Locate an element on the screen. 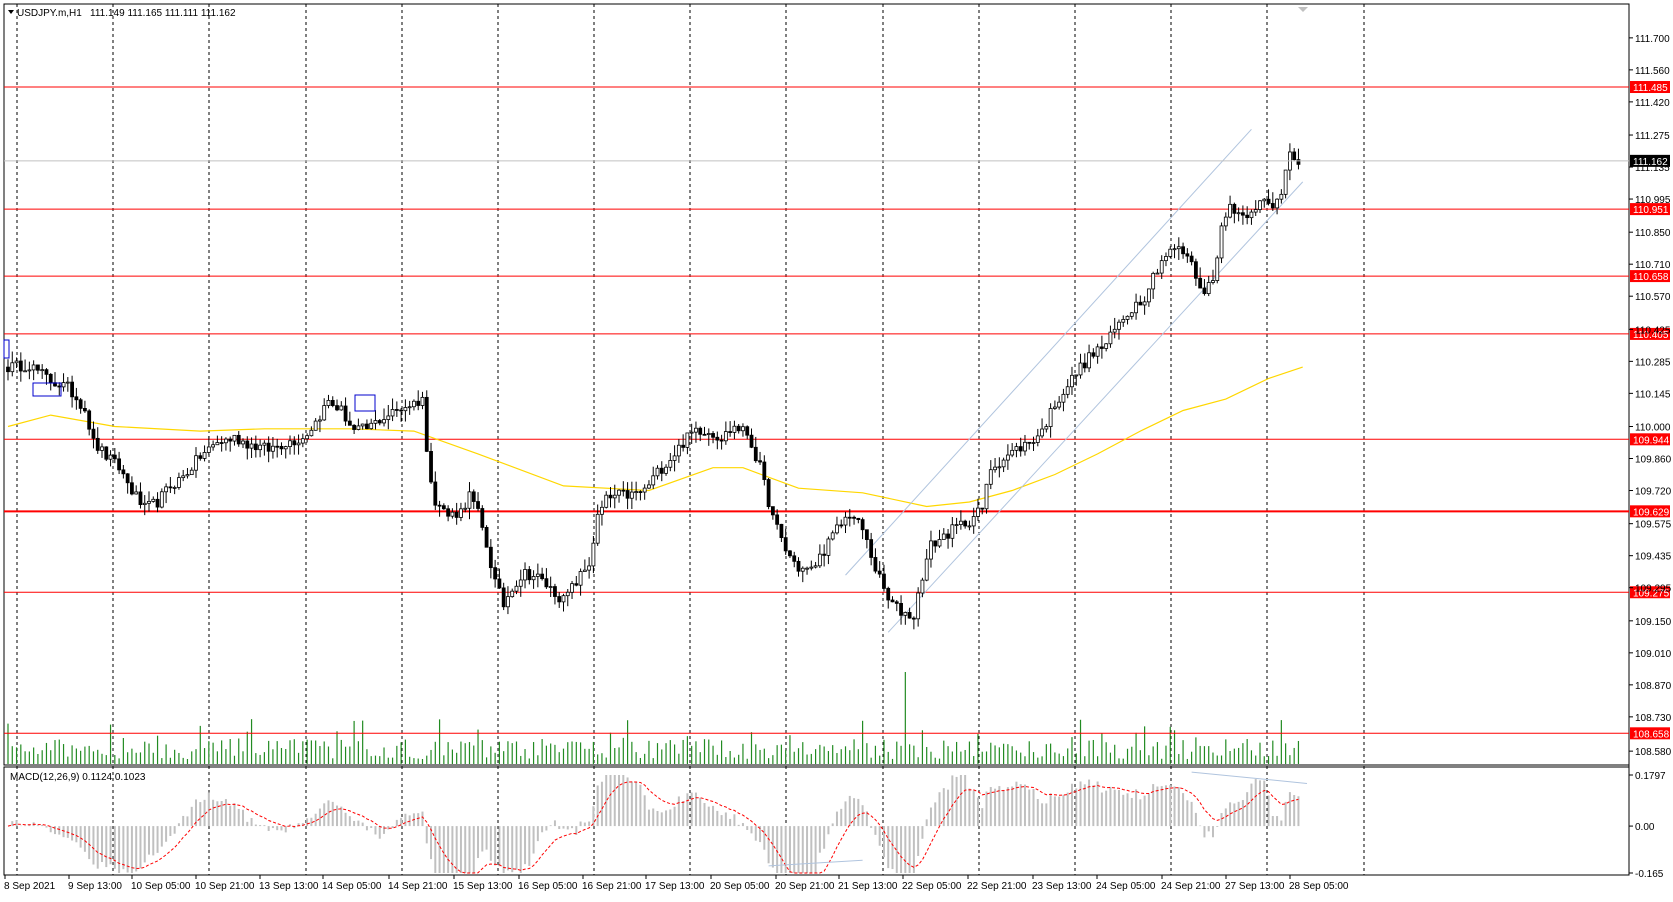 This screenshot has height=902, width=1673. scroll-marker-icon is located at coordinates (1303, 9).